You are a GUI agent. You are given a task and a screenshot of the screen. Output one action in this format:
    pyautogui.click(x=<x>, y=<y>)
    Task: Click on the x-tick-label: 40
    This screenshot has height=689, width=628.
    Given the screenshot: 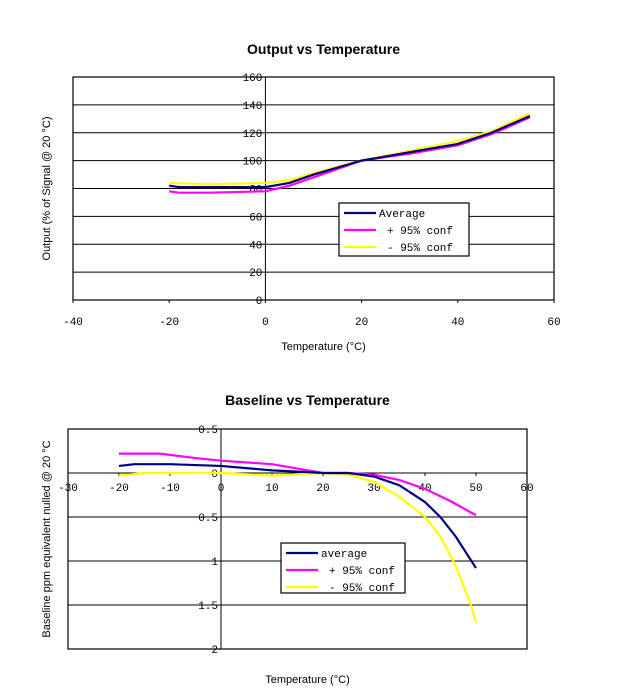 What is the action you would take?
    pyautogui.click(x=457, y=323)
    